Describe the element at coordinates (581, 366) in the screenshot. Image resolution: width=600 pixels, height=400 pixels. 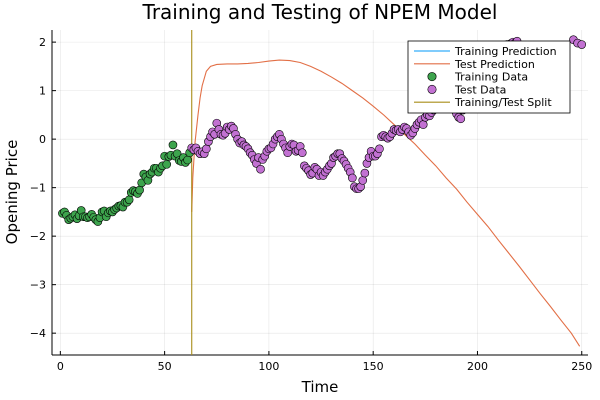
I see `x-tick-label: 250` at that location.